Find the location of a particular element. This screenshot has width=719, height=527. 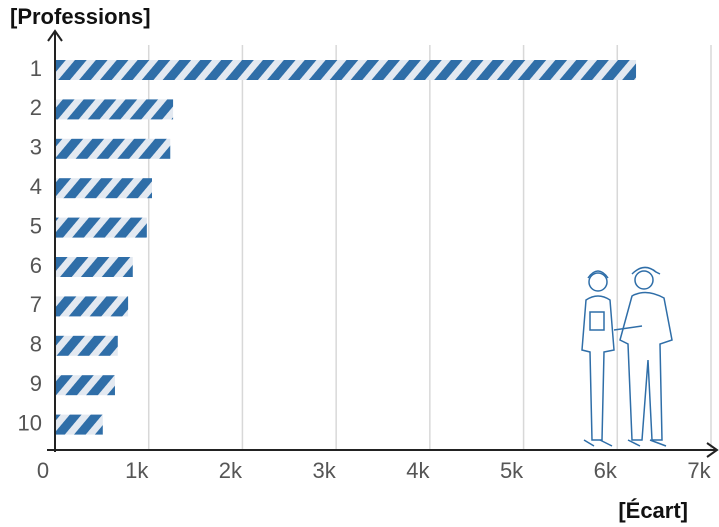

y-tick-label: 10 is located at coordinates (30, 422).